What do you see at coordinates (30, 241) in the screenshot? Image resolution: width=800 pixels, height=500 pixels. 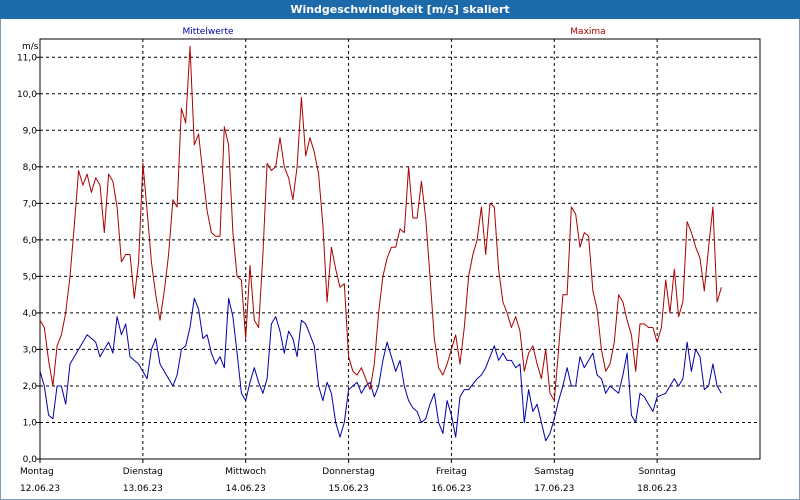 I see `y-tick-label: 6,0` at bounding box center [30, 241].